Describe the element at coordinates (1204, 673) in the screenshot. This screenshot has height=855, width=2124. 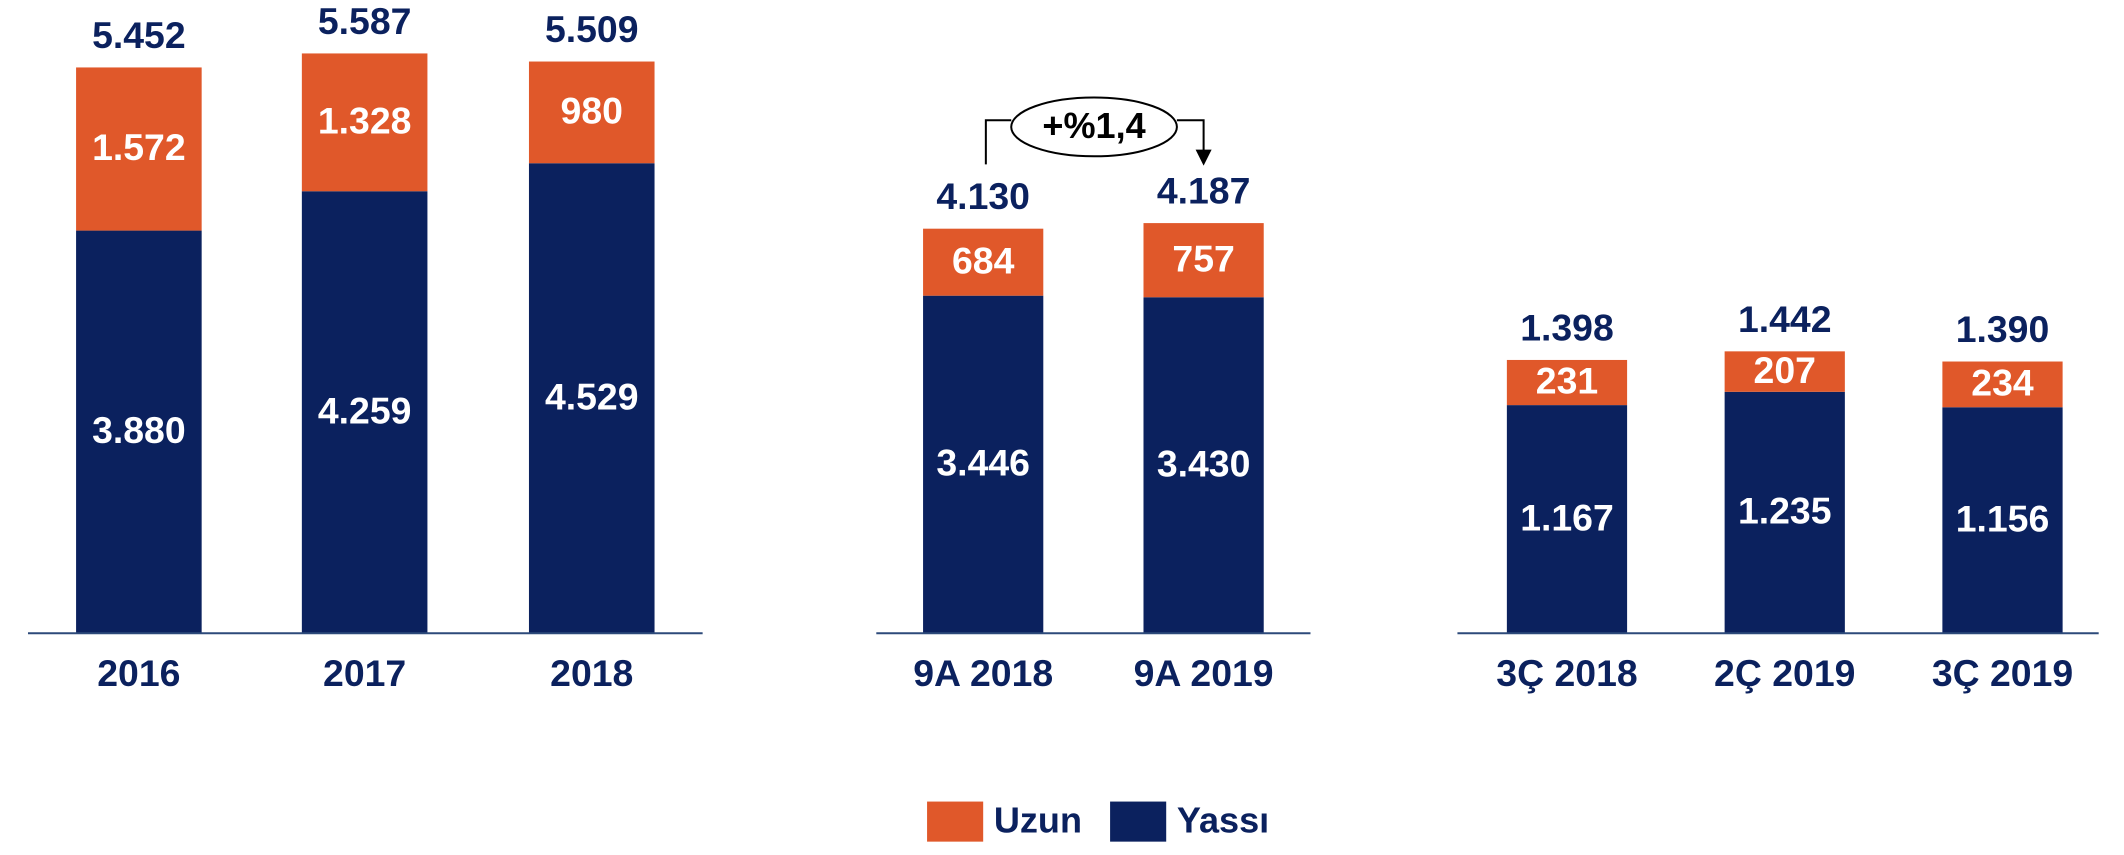
I see `x-tick-label: 9A 2019` at that location.